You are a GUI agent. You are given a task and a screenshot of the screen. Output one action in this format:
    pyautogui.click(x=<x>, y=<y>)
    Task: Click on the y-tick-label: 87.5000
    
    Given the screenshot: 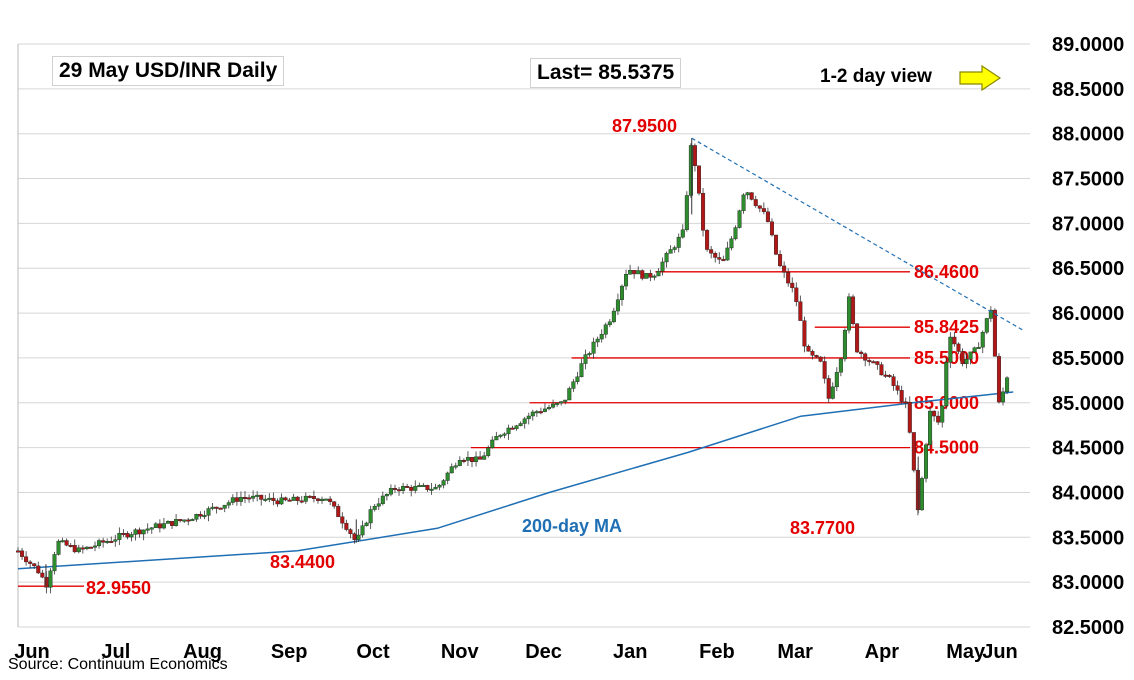 What is the action you would take?
    pyautogui.click(x=1088, y=180)
    